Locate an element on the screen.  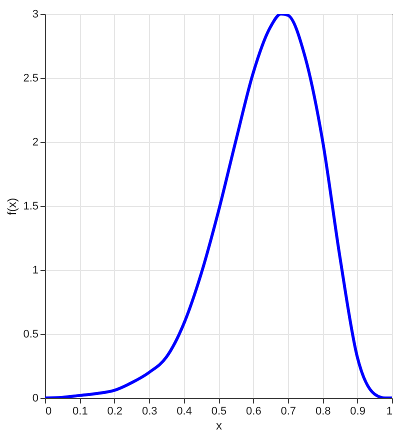
x-tick-label: 0.1 is located at coordinates (80, 412).